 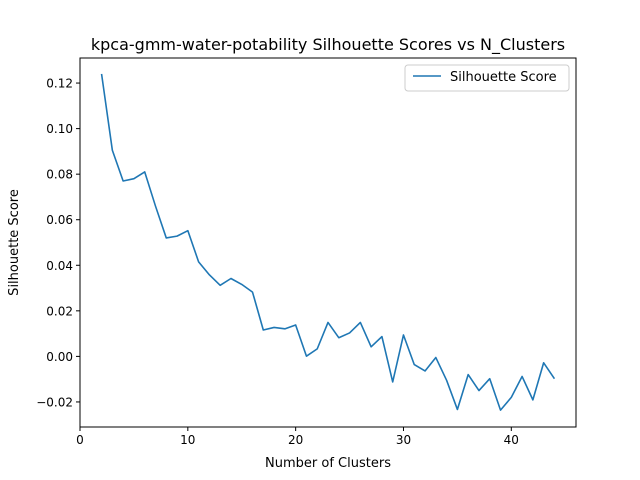 I want to click on y-tick-label: −0.02, so click(x=54, y=402).